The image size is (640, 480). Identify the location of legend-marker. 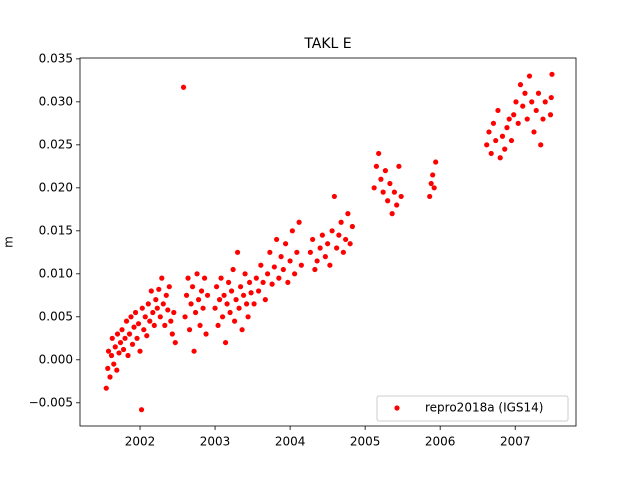
(397, 408).